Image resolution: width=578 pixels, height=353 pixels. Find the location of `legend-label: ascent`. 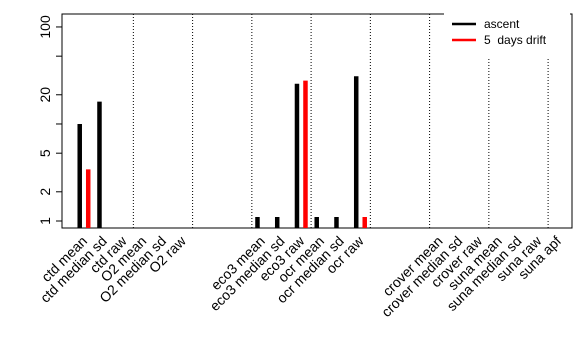

legend-label: ascent is located at coordinates (502, 24).